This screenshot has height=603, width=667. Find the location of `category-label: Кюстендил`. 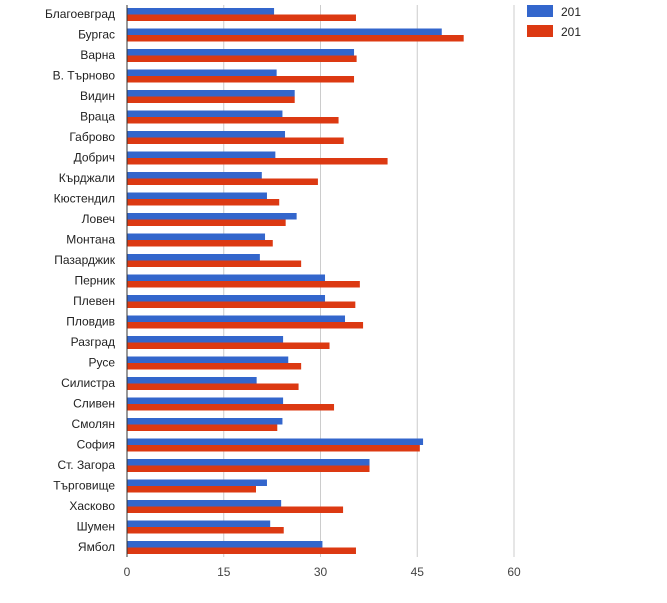

category-label: Кюстендил is located at coordinates (84, 199).